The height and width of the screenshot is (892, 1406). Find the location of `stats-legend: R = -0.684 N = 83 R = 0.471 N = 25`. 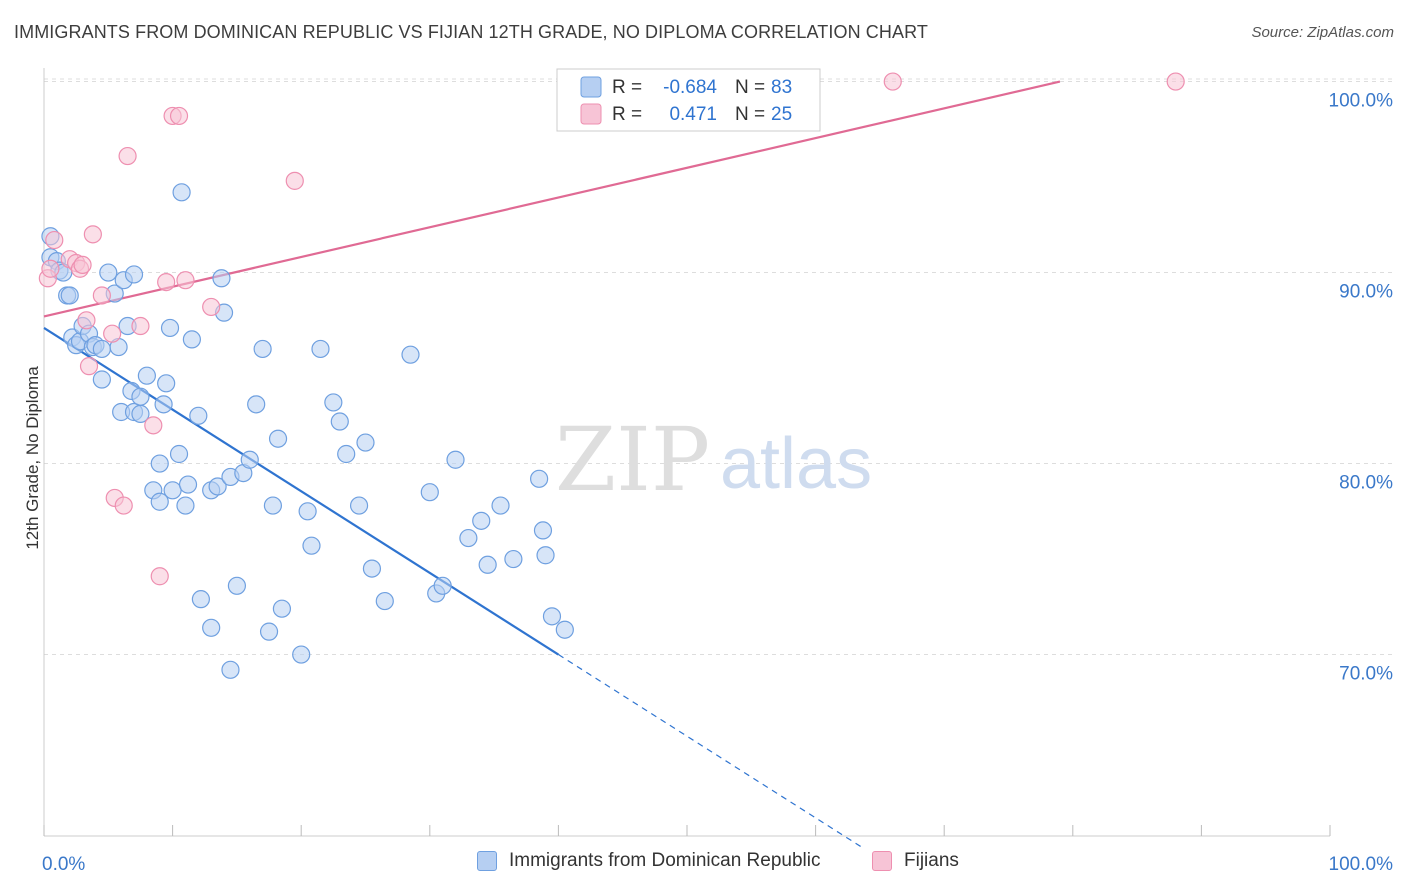

stats-legend: R = -0.684 N = 83 R = 0.471 N = 25 is located at coordinates (688, 100).